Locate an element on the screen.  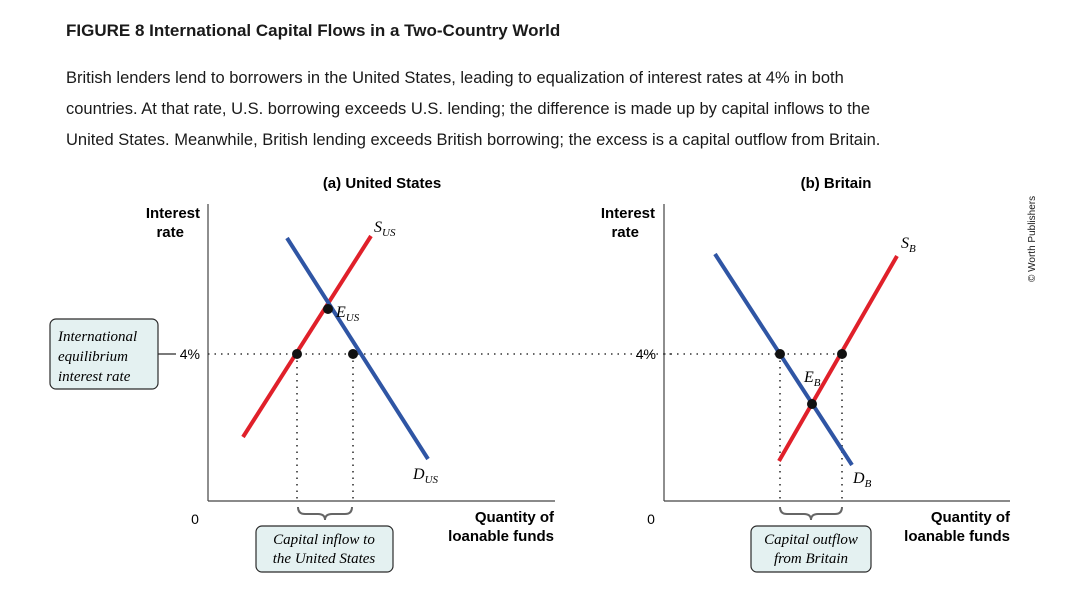
equilibrium-point-britain is located at coordinates (812, 404).